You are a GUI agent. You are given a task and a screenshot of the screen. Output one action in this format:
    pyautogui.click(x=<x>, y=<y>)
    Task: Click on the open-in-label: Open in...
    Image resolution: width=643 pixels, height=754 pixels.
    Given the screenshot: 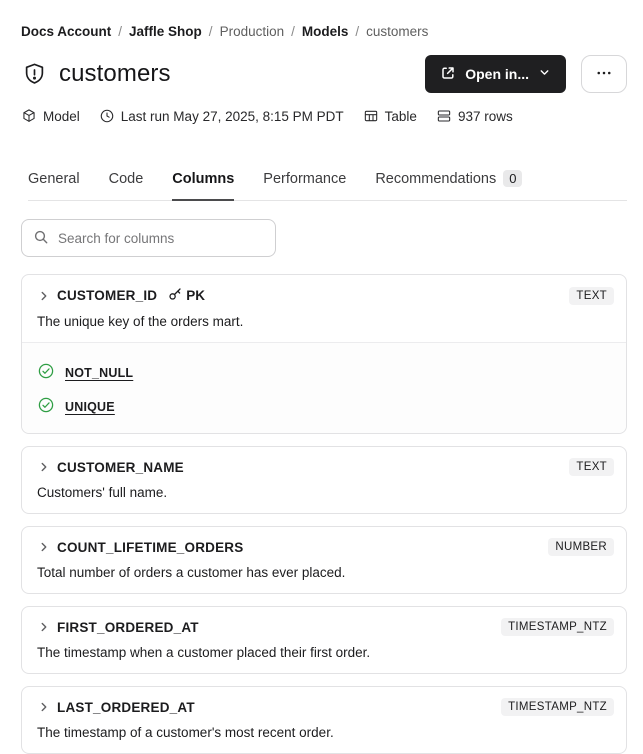 What is the action you would take?
    pyautogui.click(x=497, y=74)
    